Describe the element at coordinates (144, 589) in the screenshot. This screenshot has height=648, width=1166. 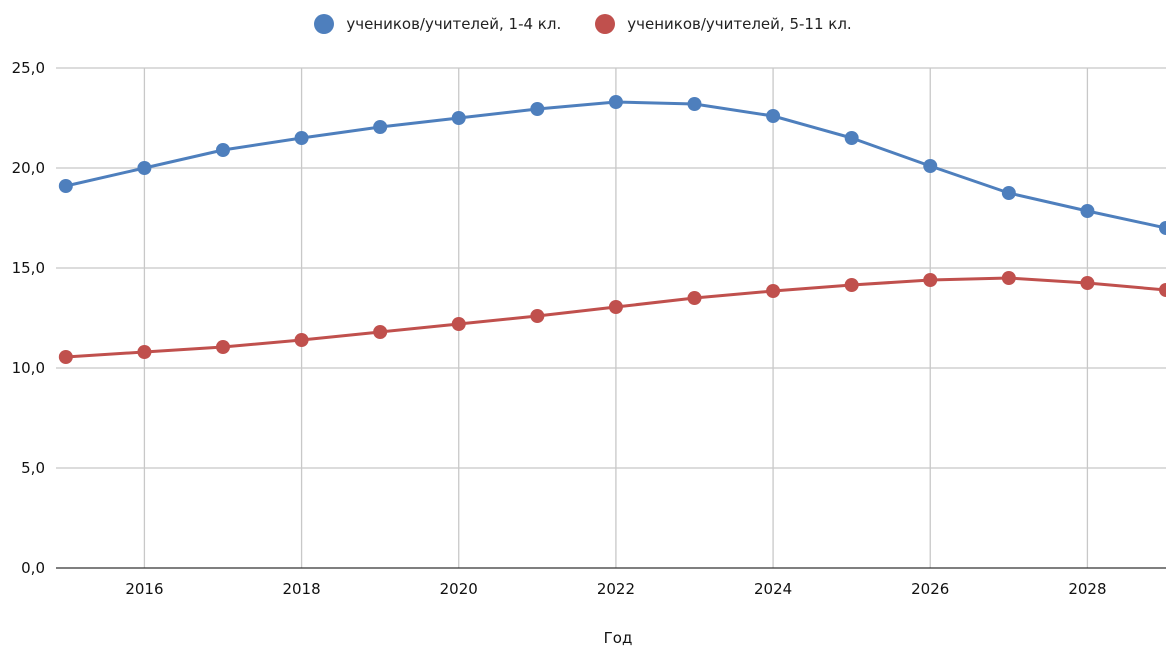
I see `x-tick-label: 2016` at that location.